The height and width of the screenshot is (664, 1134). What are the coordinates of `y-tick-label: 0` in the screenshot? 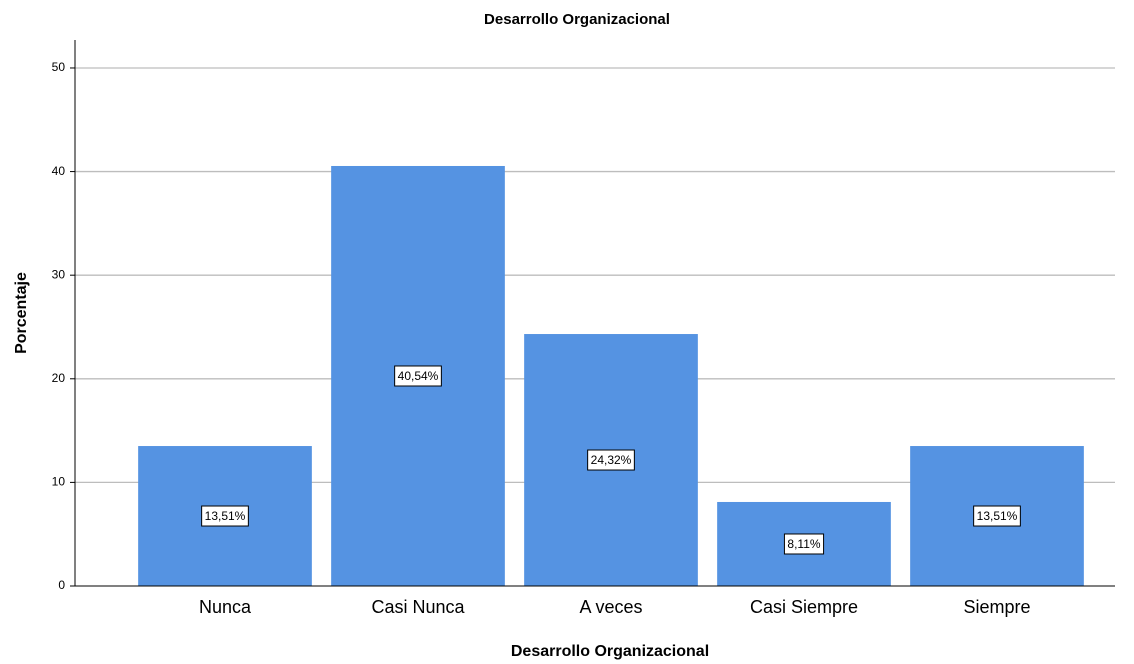 It's located at (61, 585).